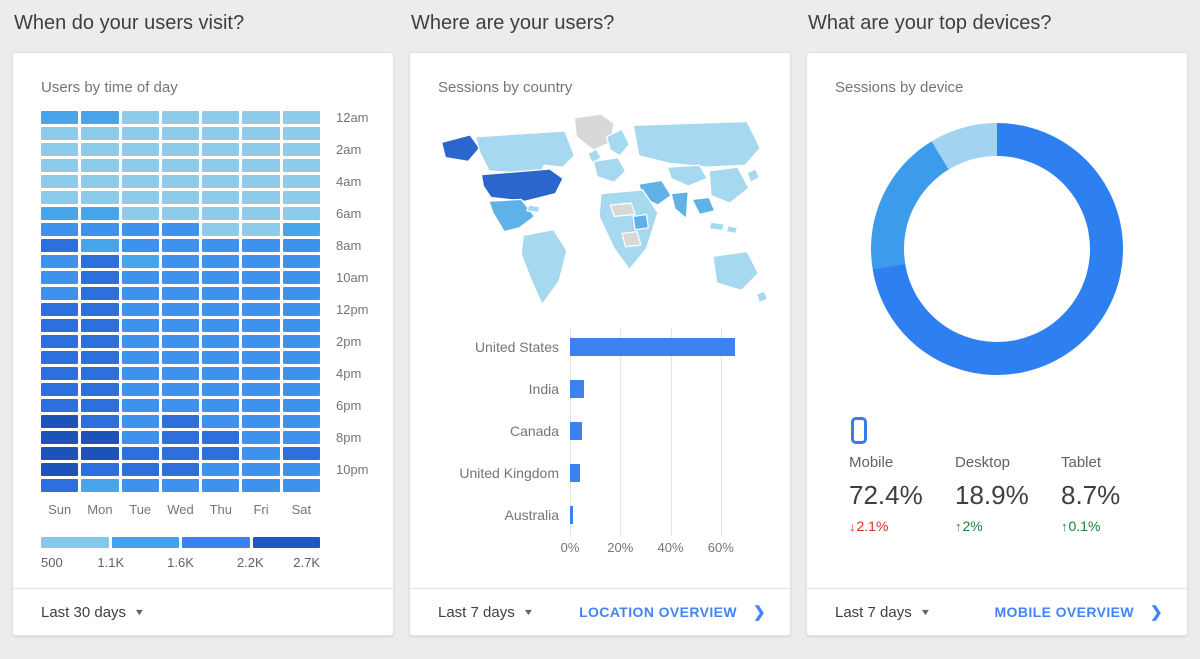  I want to click on hour-axis-label: 4am, so click(348, 181).